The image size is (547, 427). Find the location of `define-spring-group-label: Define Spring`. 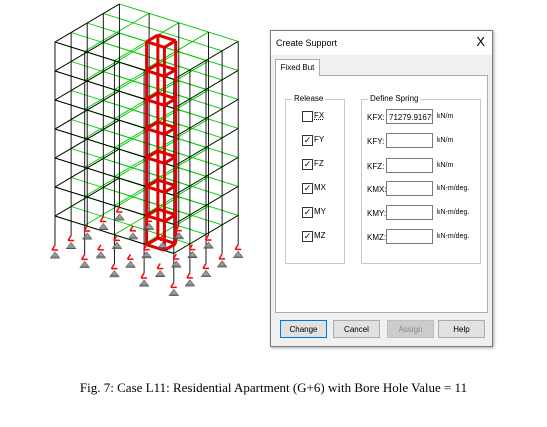

define-spring-group-label: Define Spring is located at coordinates (394, 98).